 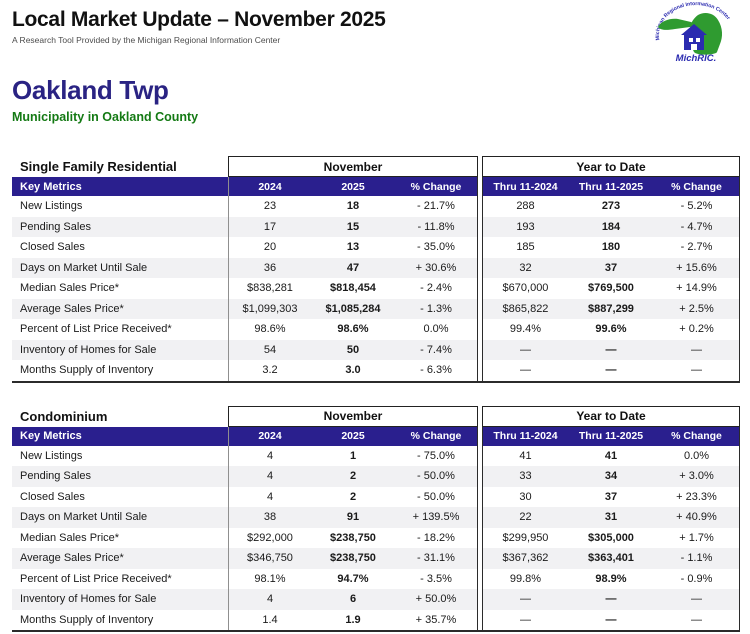 I want to click on nov-2025-value: 1.9, so click(x=353, y=619).